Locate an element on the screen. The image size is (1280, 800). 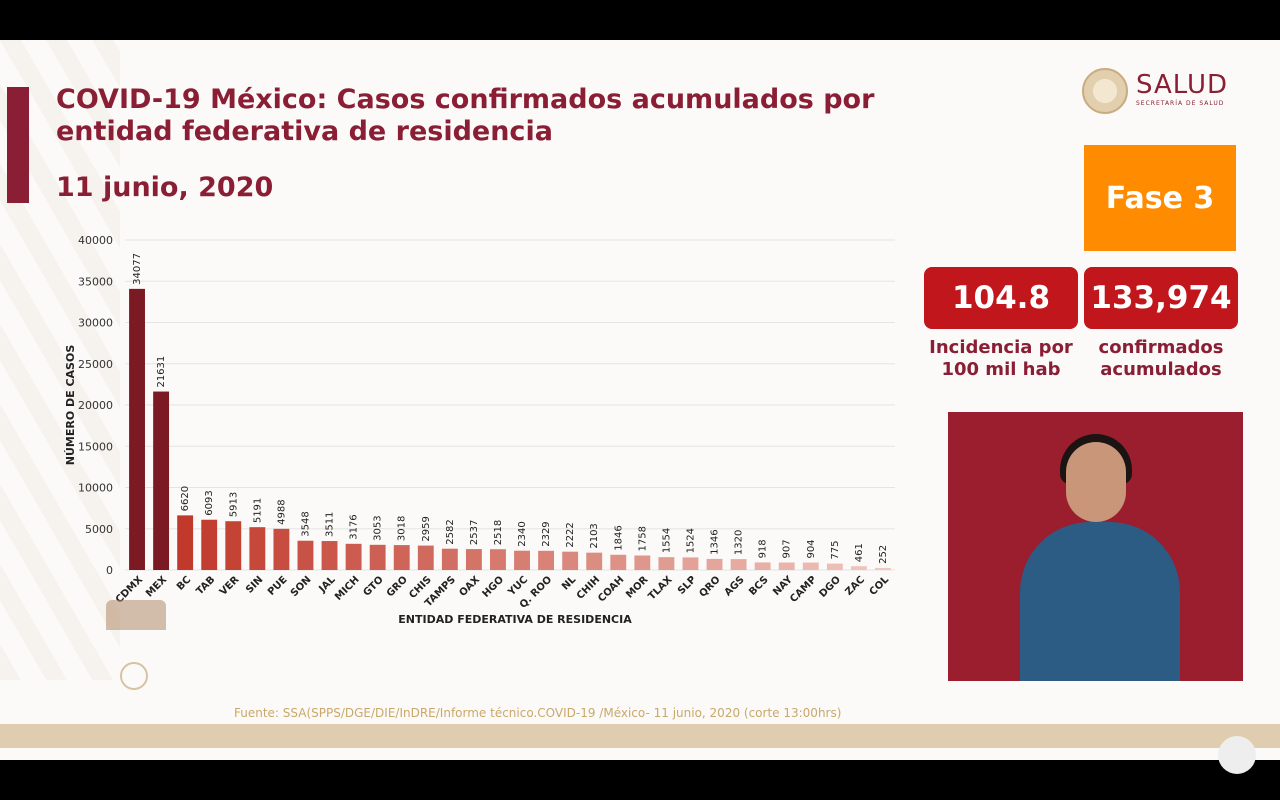
data-label: 1758 is located at coordinates (642, 538).